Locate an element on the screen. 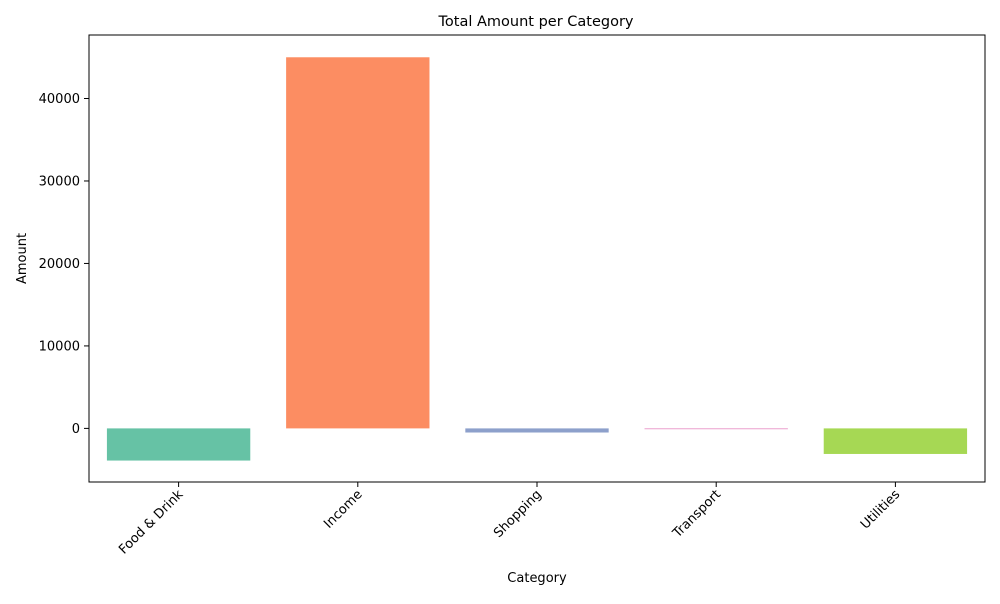  y-tick-label: 30000 is located at coordinates (59, 181).